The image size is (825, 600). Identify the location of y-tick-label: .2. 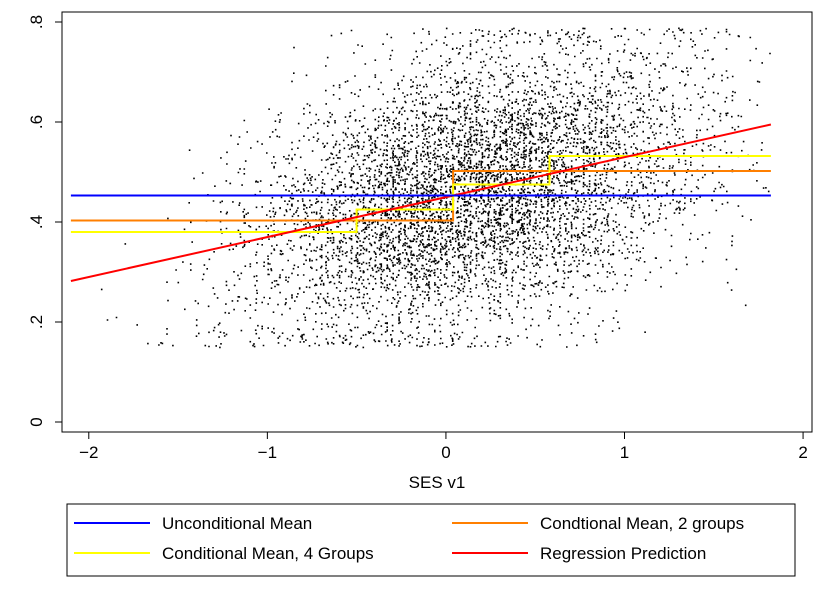
(36, 322).